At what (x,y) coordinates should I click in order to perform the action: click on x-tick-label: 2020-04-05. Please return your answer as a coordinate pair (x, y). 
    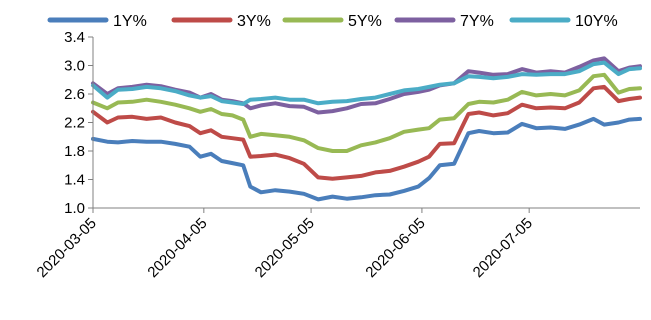
    Looking at the image, I should click on (177, 248).